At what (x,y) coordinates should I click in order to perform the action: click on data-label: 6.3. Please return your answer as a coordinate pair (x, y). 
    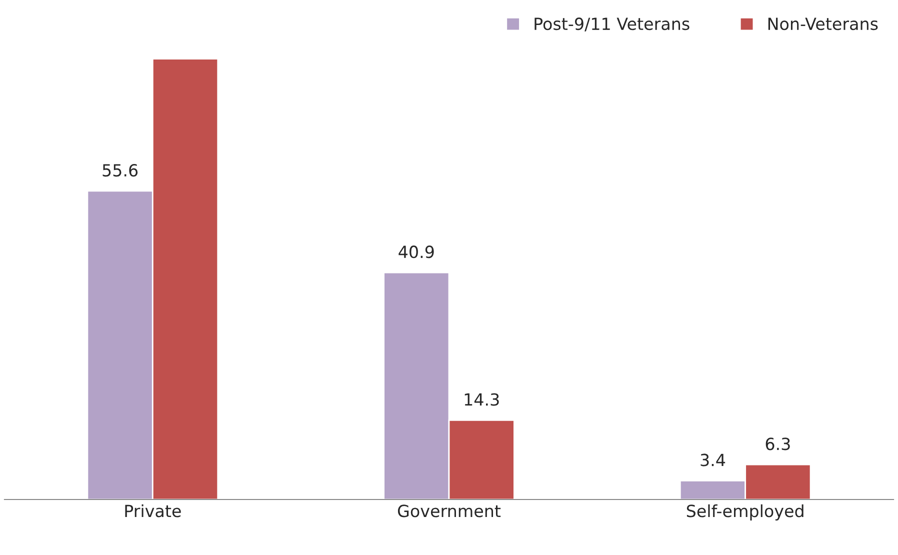
    Looking at the image, I should click on (778, 444).